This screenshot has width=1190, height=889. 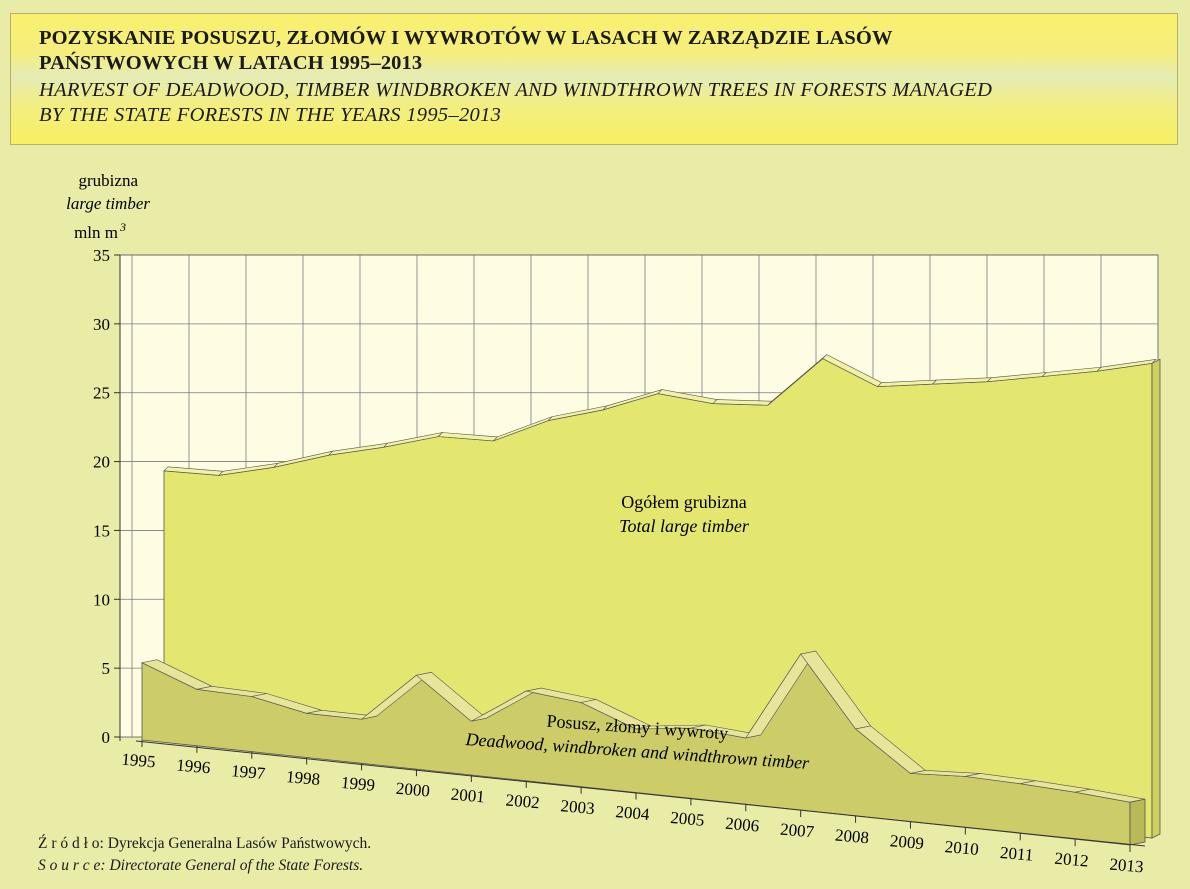 I want to click on x-tick-label: 2012, so click(x=1072, y=860).